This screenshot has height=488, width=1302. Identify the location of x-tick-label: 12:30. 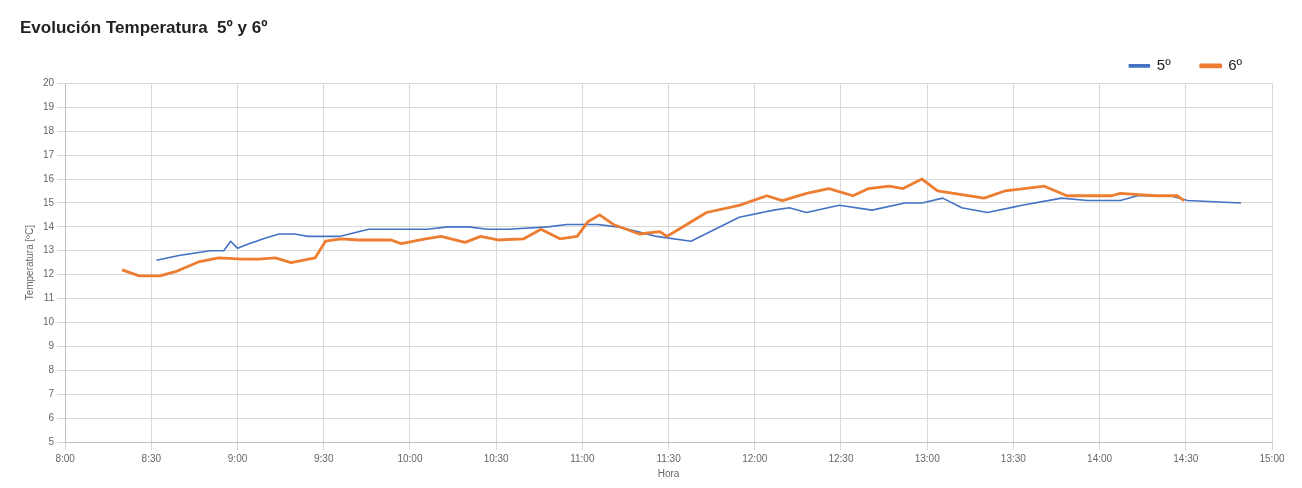
(841, 458).